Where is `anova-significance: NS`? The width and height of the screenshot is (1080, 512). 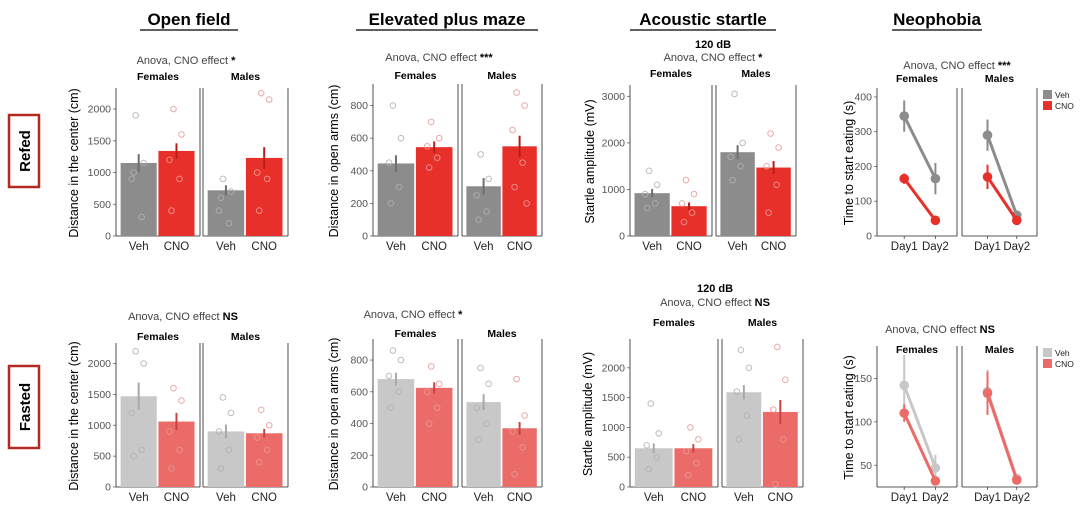 anova-significance: NS is located at coordinates (229, 317).